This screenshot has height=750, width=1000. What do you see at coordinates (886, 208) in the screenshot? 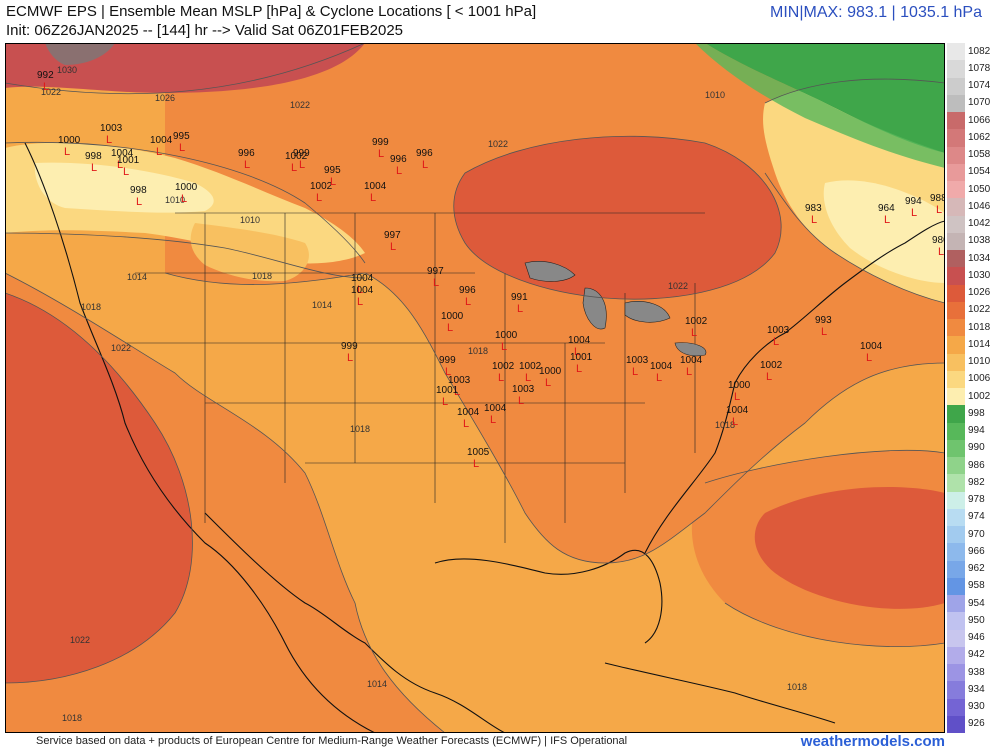
I see `cyclone-pressure-label: 964` at bounding box center [886, 208].